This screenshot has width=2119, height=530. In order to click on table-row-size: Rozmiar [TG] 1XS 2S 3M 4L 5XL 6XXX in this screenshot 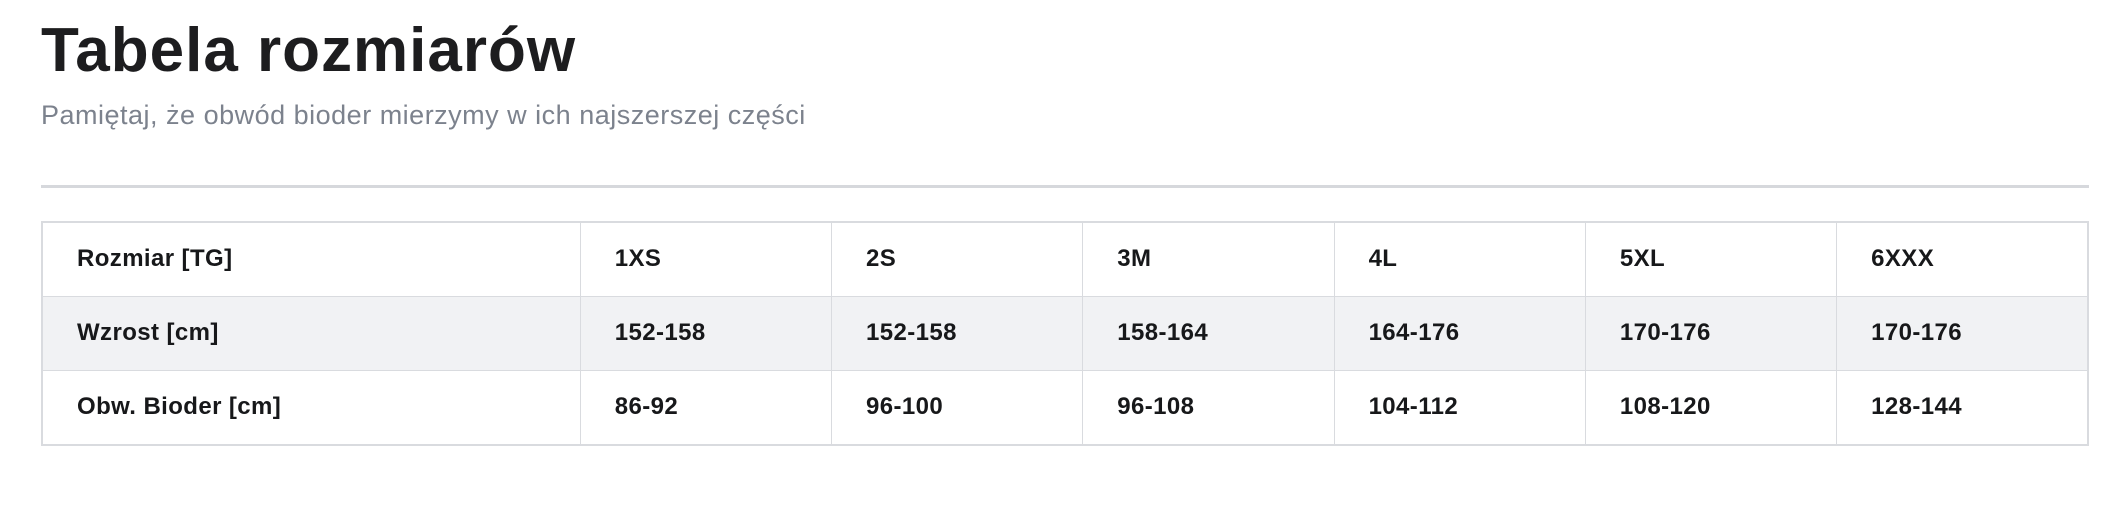, I will do `click(1065, 259)`.